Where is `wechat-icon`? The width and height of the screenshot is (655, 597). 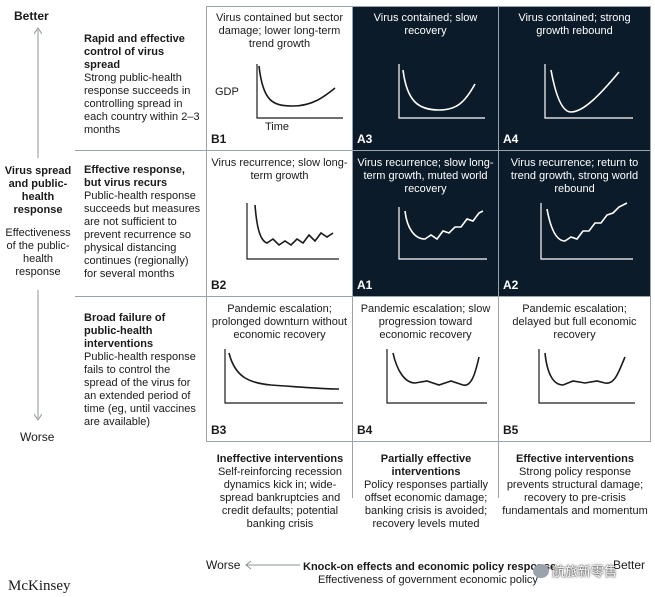 wechat-icon is located at coordinates (541, 570).